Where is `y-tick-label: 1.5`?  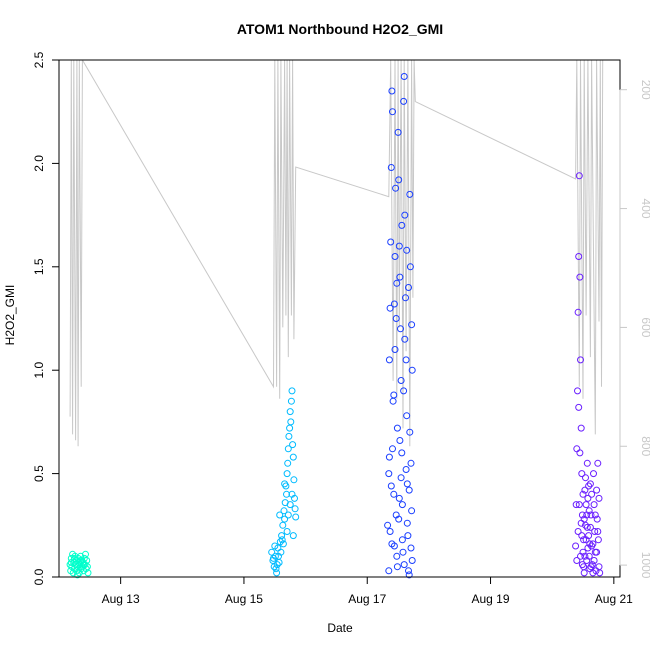
y-tick-label: 1.5 is located at coordinates (39, 266).